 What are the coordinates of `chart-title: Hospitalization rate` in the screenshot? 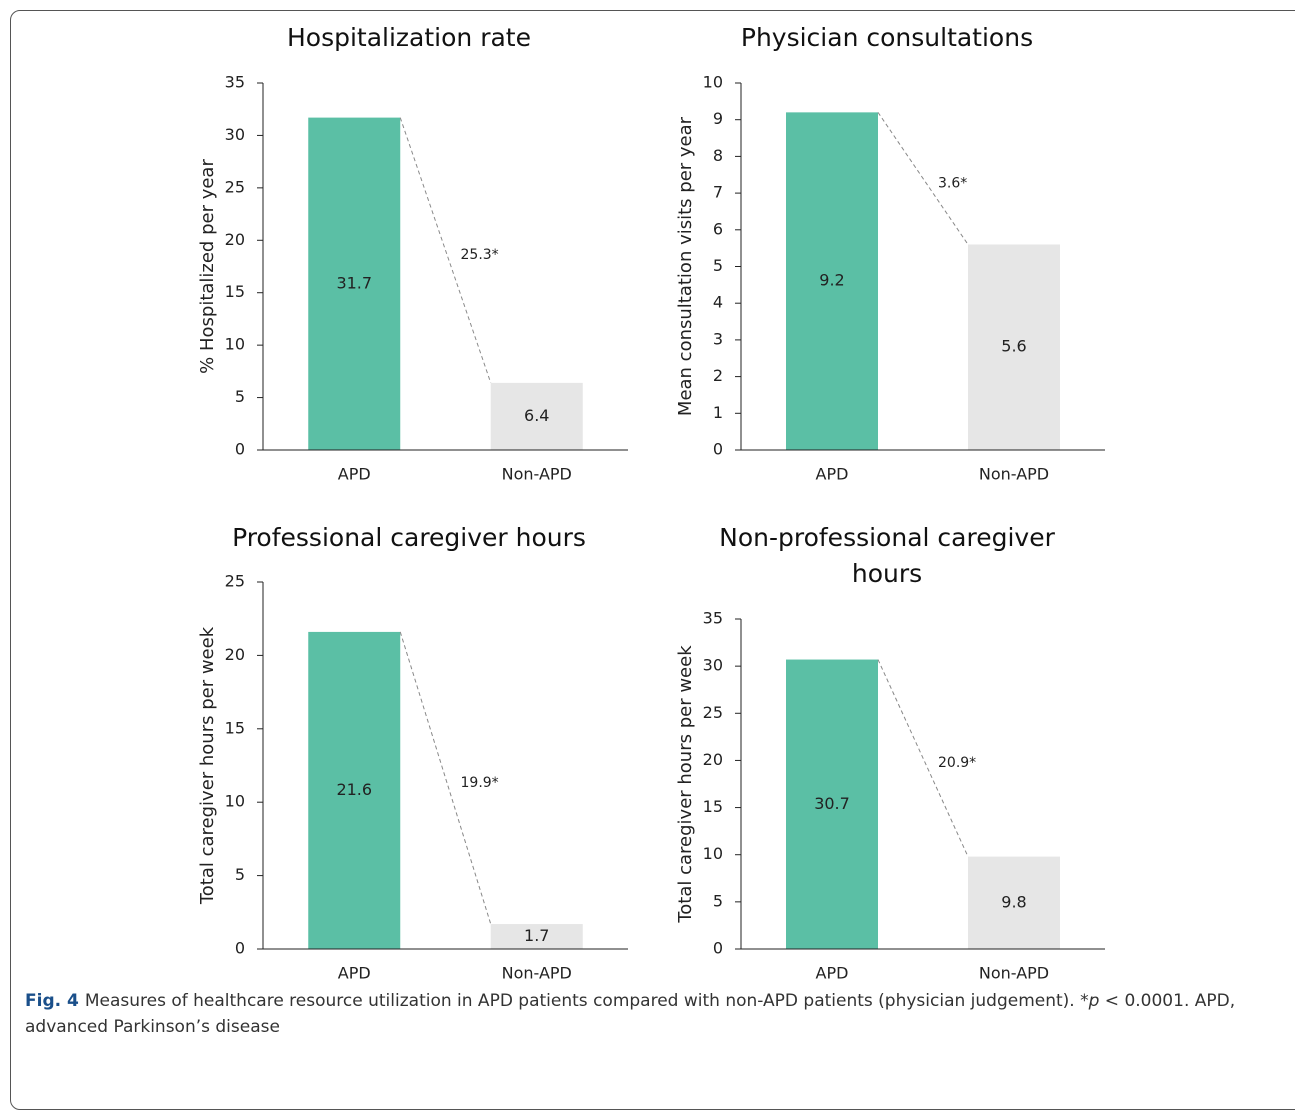 It's located at (408, 37).